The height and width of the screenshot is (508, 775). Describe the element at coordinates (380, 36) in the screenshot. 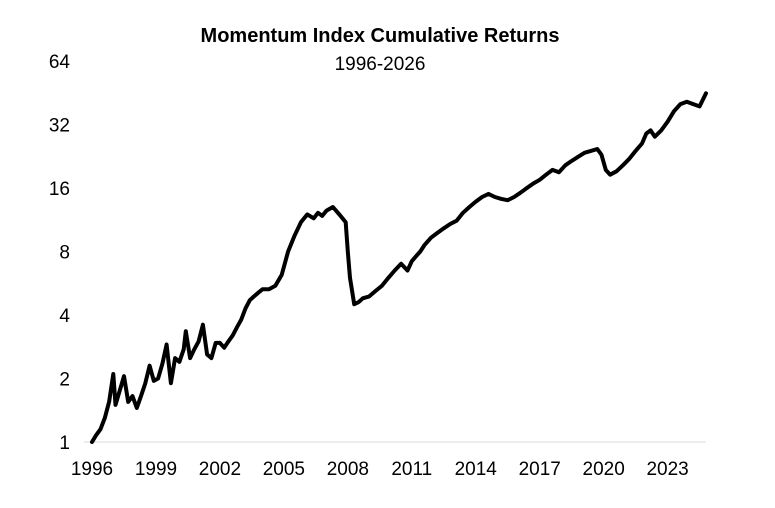

I see `chart-title: Momentum Index Cumulative Returns` at that location.